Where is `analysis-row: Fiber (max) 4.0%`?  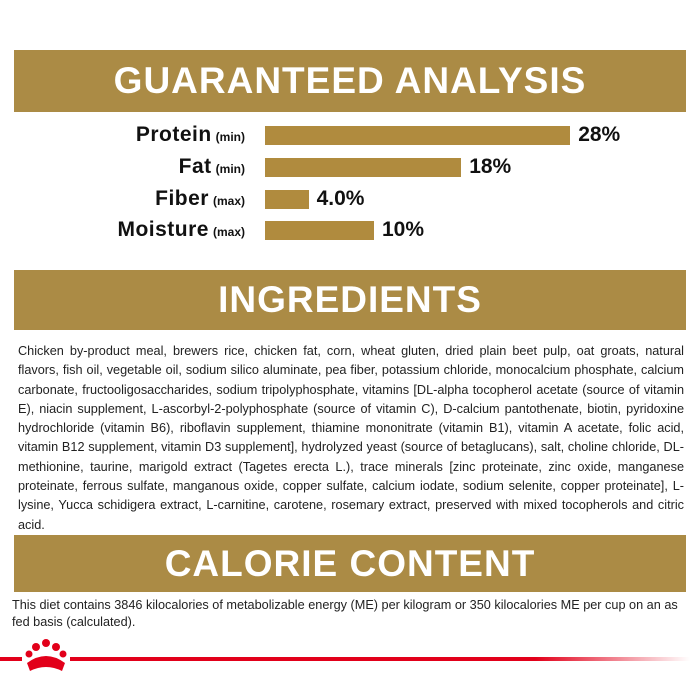
analysis-row: Fiber (max) 4.0% is located at coordinates (350, 199).